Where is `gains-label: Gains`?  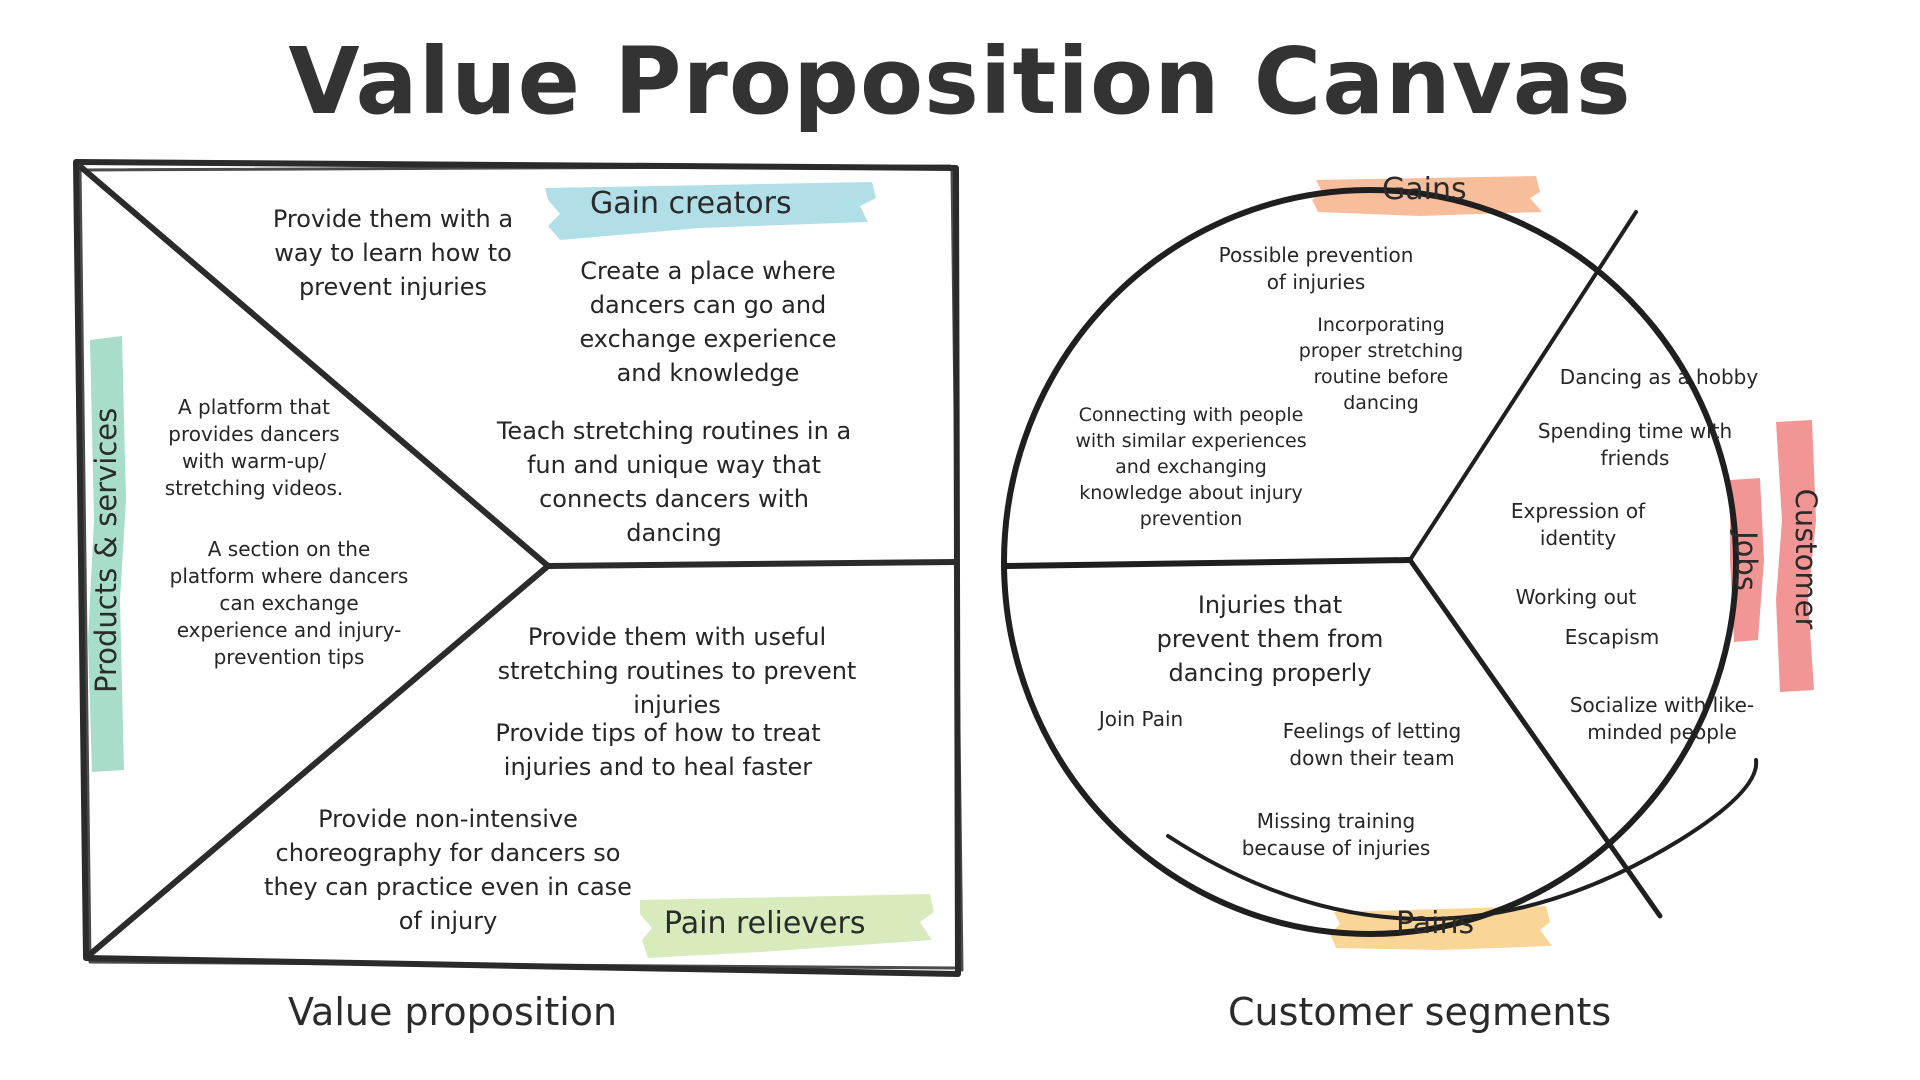 gains-label: Gains is located at coordinates (1424, 189).